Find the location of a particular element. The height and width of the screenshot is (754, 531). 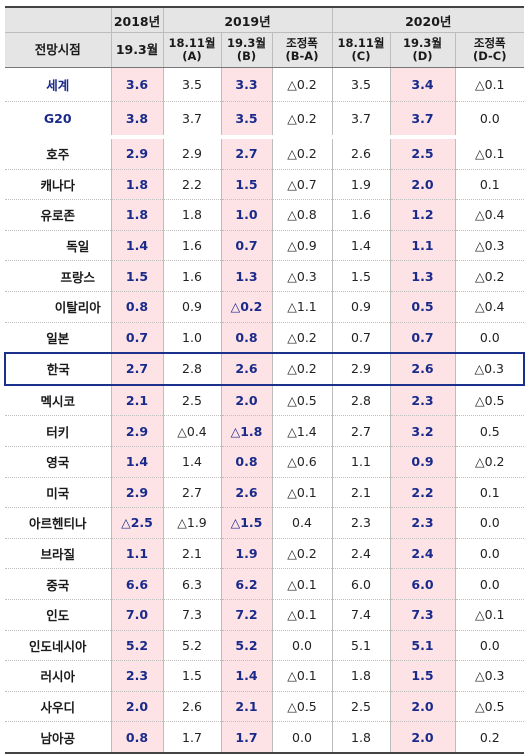

forecast-value-mar19: 6.2 is located at coordinates (246, 584).